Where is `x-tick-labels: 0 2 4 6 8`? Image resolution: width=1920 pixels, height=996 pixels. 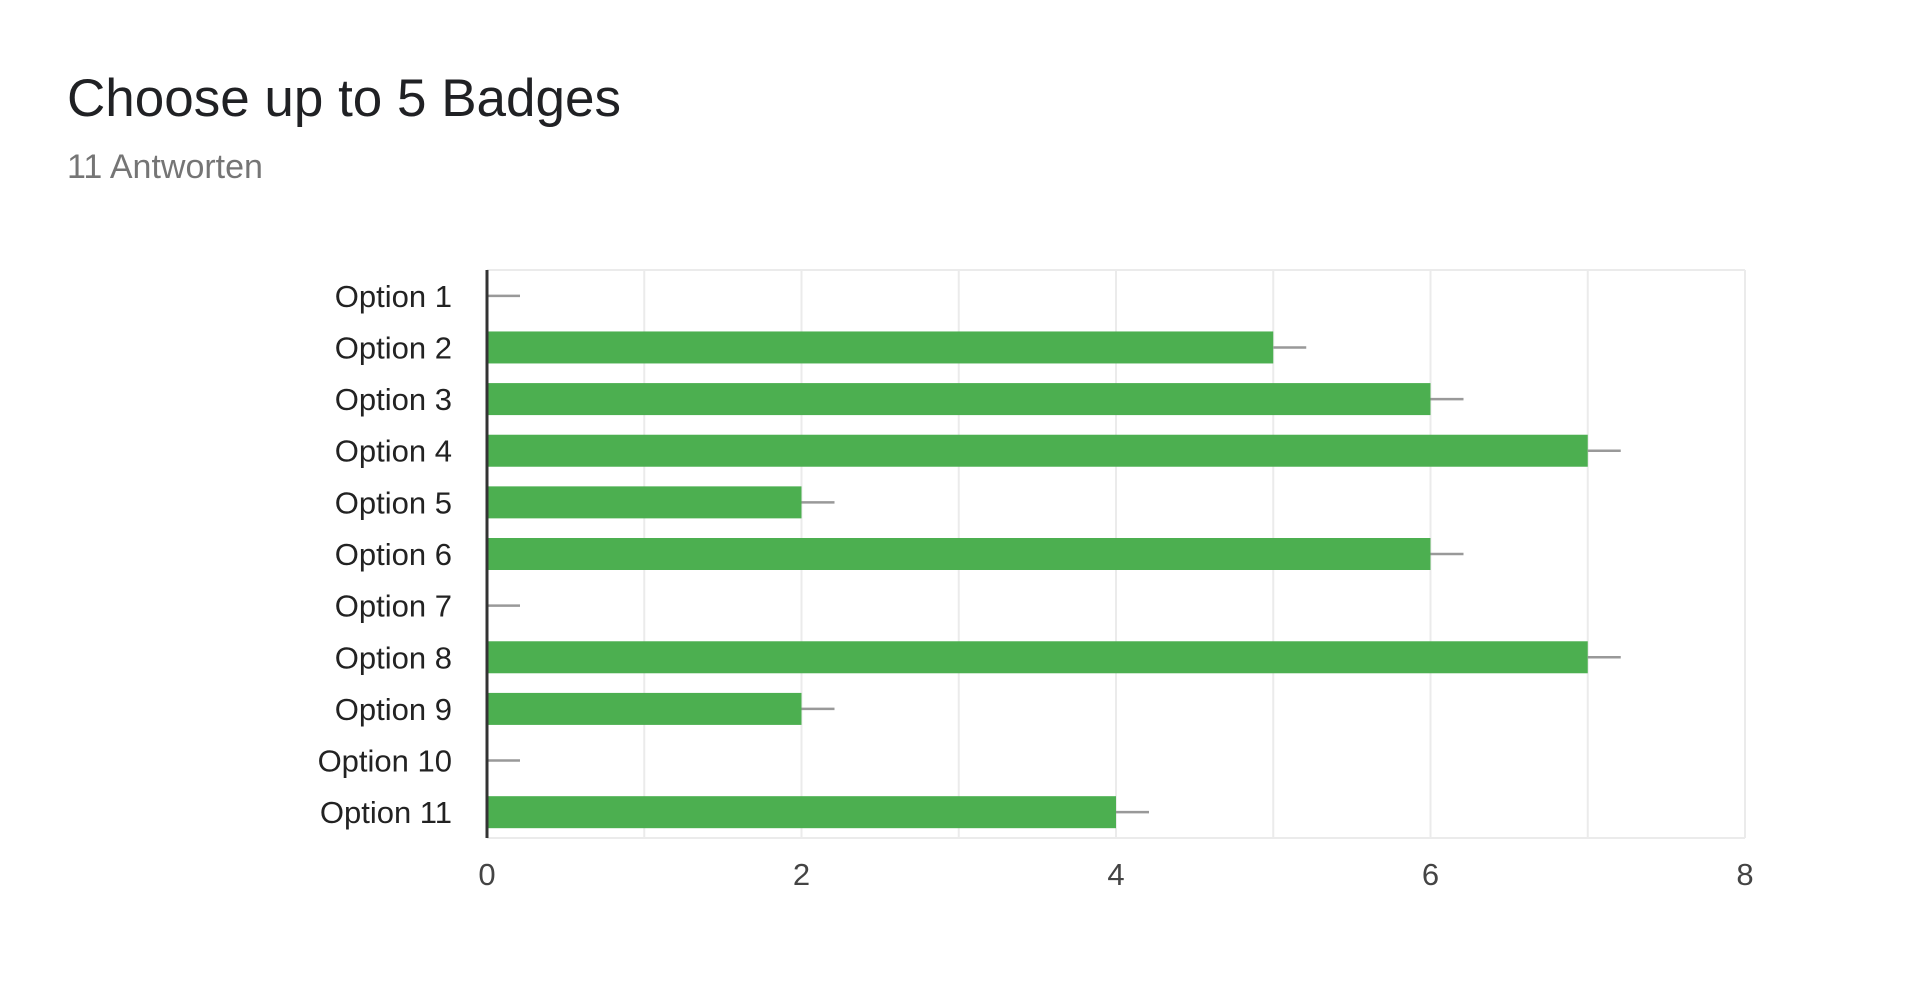
x-tick-labels: 0 2 4 6 8 is located at coordinates (1115, 874).